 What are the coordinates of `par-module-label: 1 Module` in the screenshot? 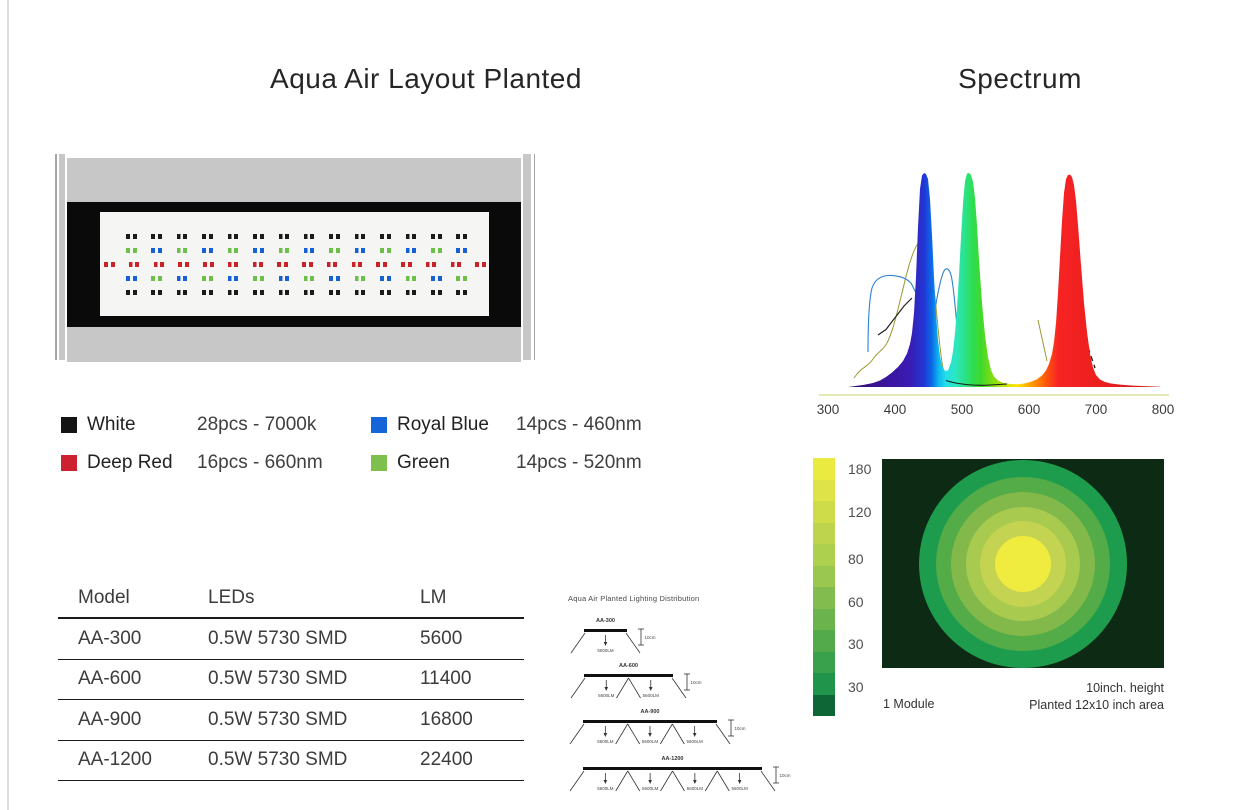 It's located at (909, 704).